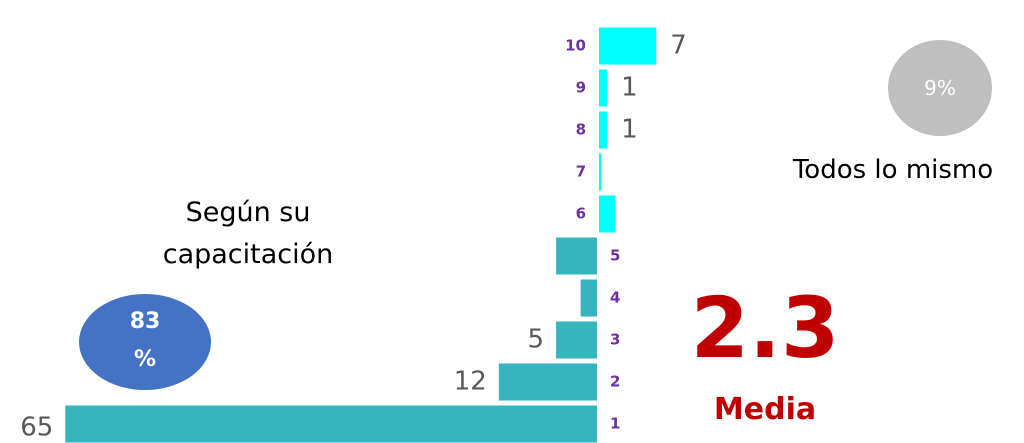 This screenshot has height=443, width=1024. What do you see at coordinates (536, 340) in the screenshot?
I see `value-label: 5` at bounding box center [536, 340].